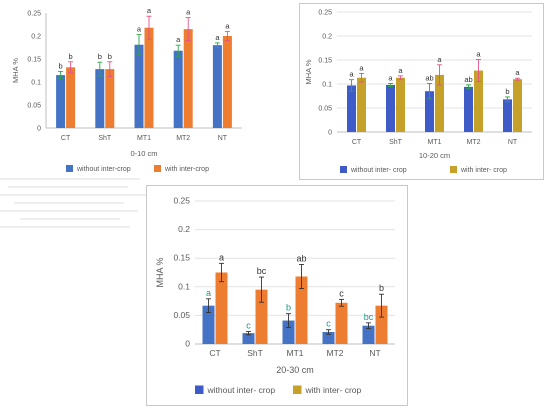 This screenshot has width=550, height=412. What do you see at coordinates (483, 170) in the screenshot?
I see `legend-label: with inter- crop` at bounding box center [483, 170].